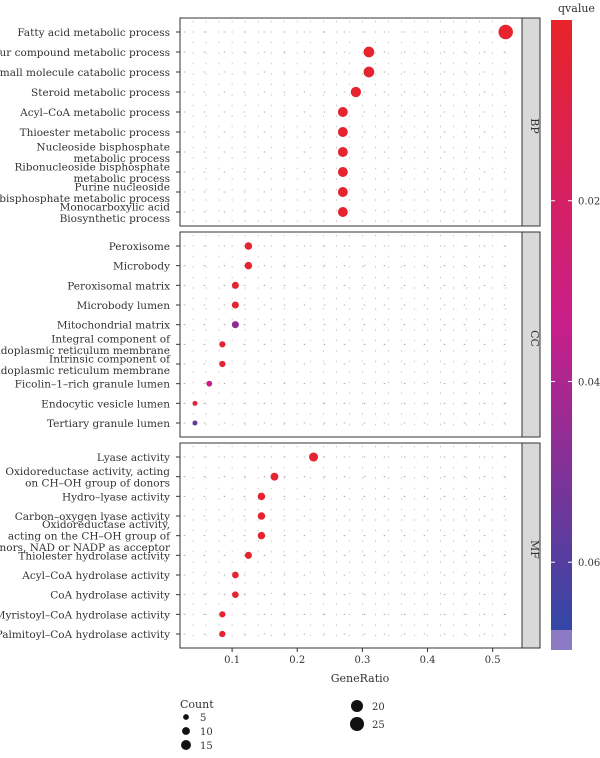 The height and width of the screenshot is (758, 600). What do you see at coordinates (378, 725) in the screenshot?
I see `size-legend-label: 25` at bounding box center [378, 725].